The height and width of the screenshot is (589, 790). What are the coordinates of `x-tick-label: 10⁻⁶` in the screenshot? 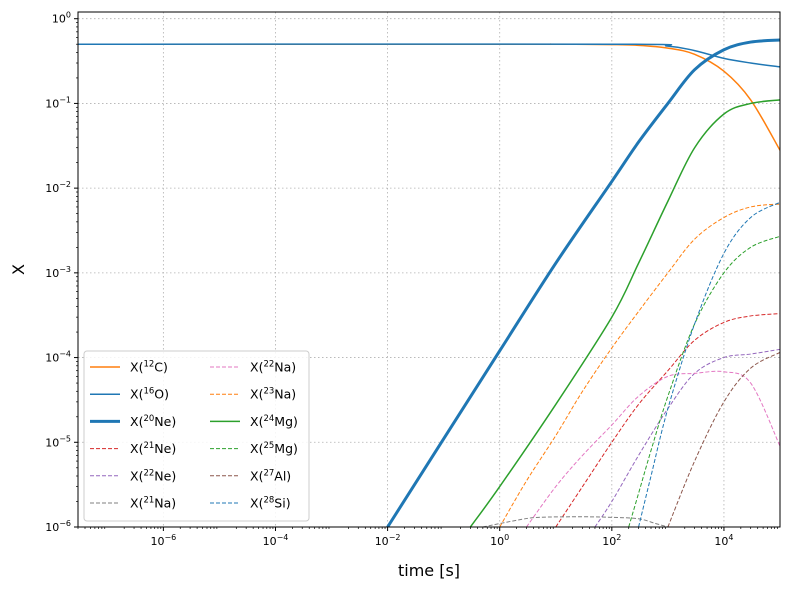 It's located at (163, 540).